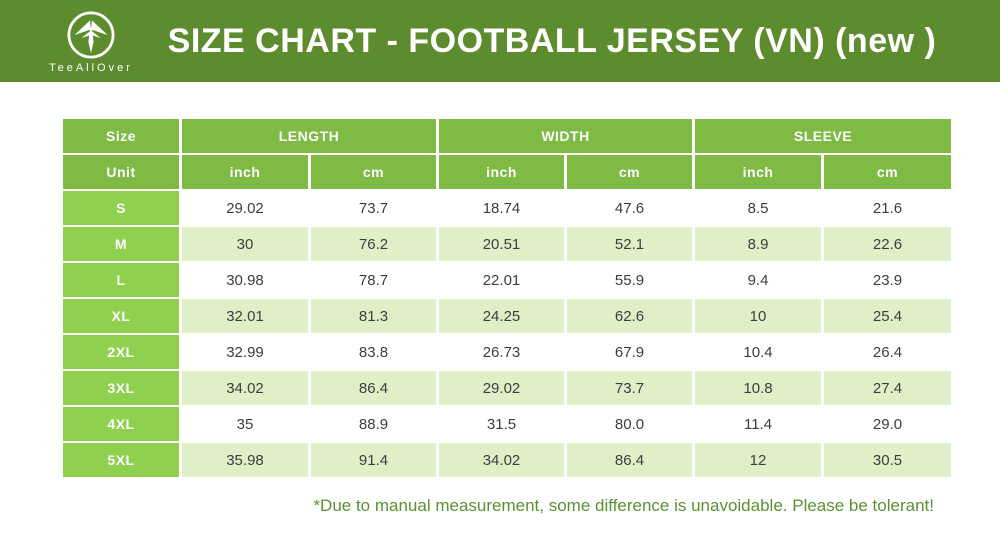 The image size is (1000, 550). What do you see at coordinates (245, 424) in the screenshot?
I see `measurement-value: 35` at bounding box center [245, 424].